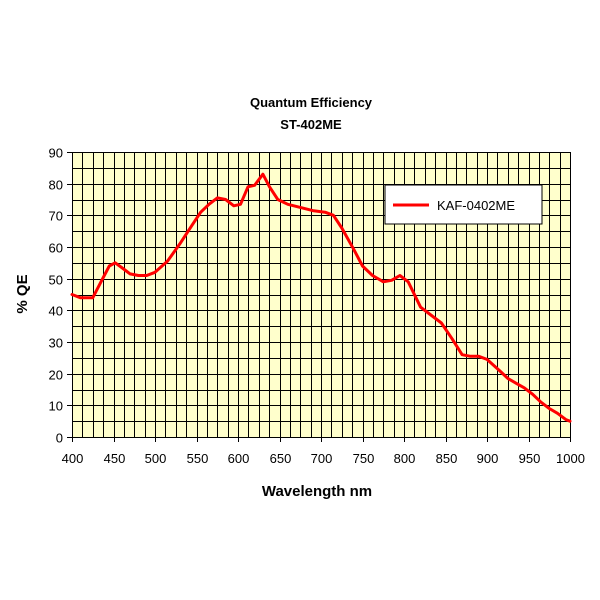 This screenshot has width=600, height=600. Describe the element at coordinates (405, 458) in the screenshot. I see `x-tick-label: 800` at that location.